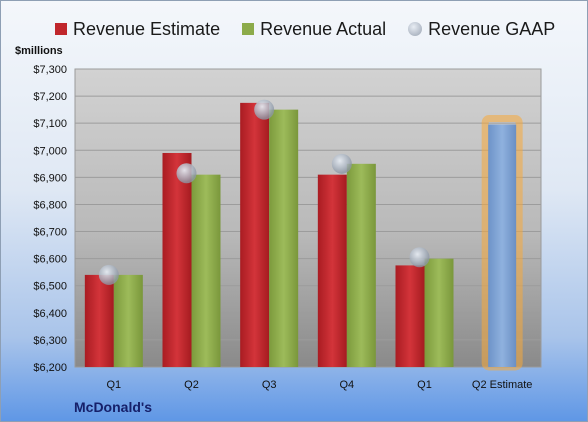  I want to click on x-tick-label: Q3, so click(269, 385).